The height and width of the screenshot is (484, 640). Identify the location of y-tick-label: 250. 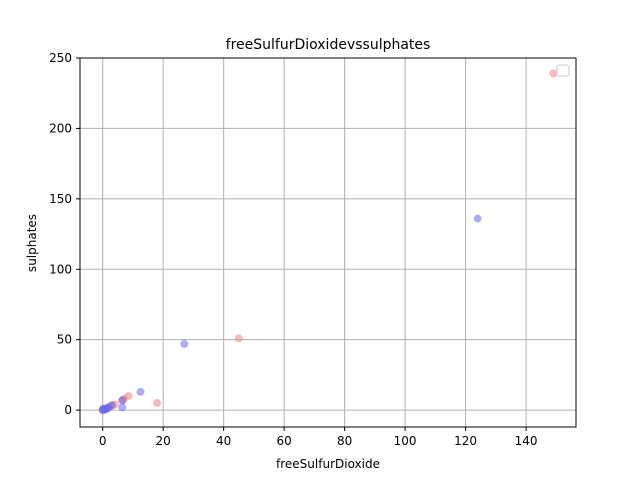
(60, 58).